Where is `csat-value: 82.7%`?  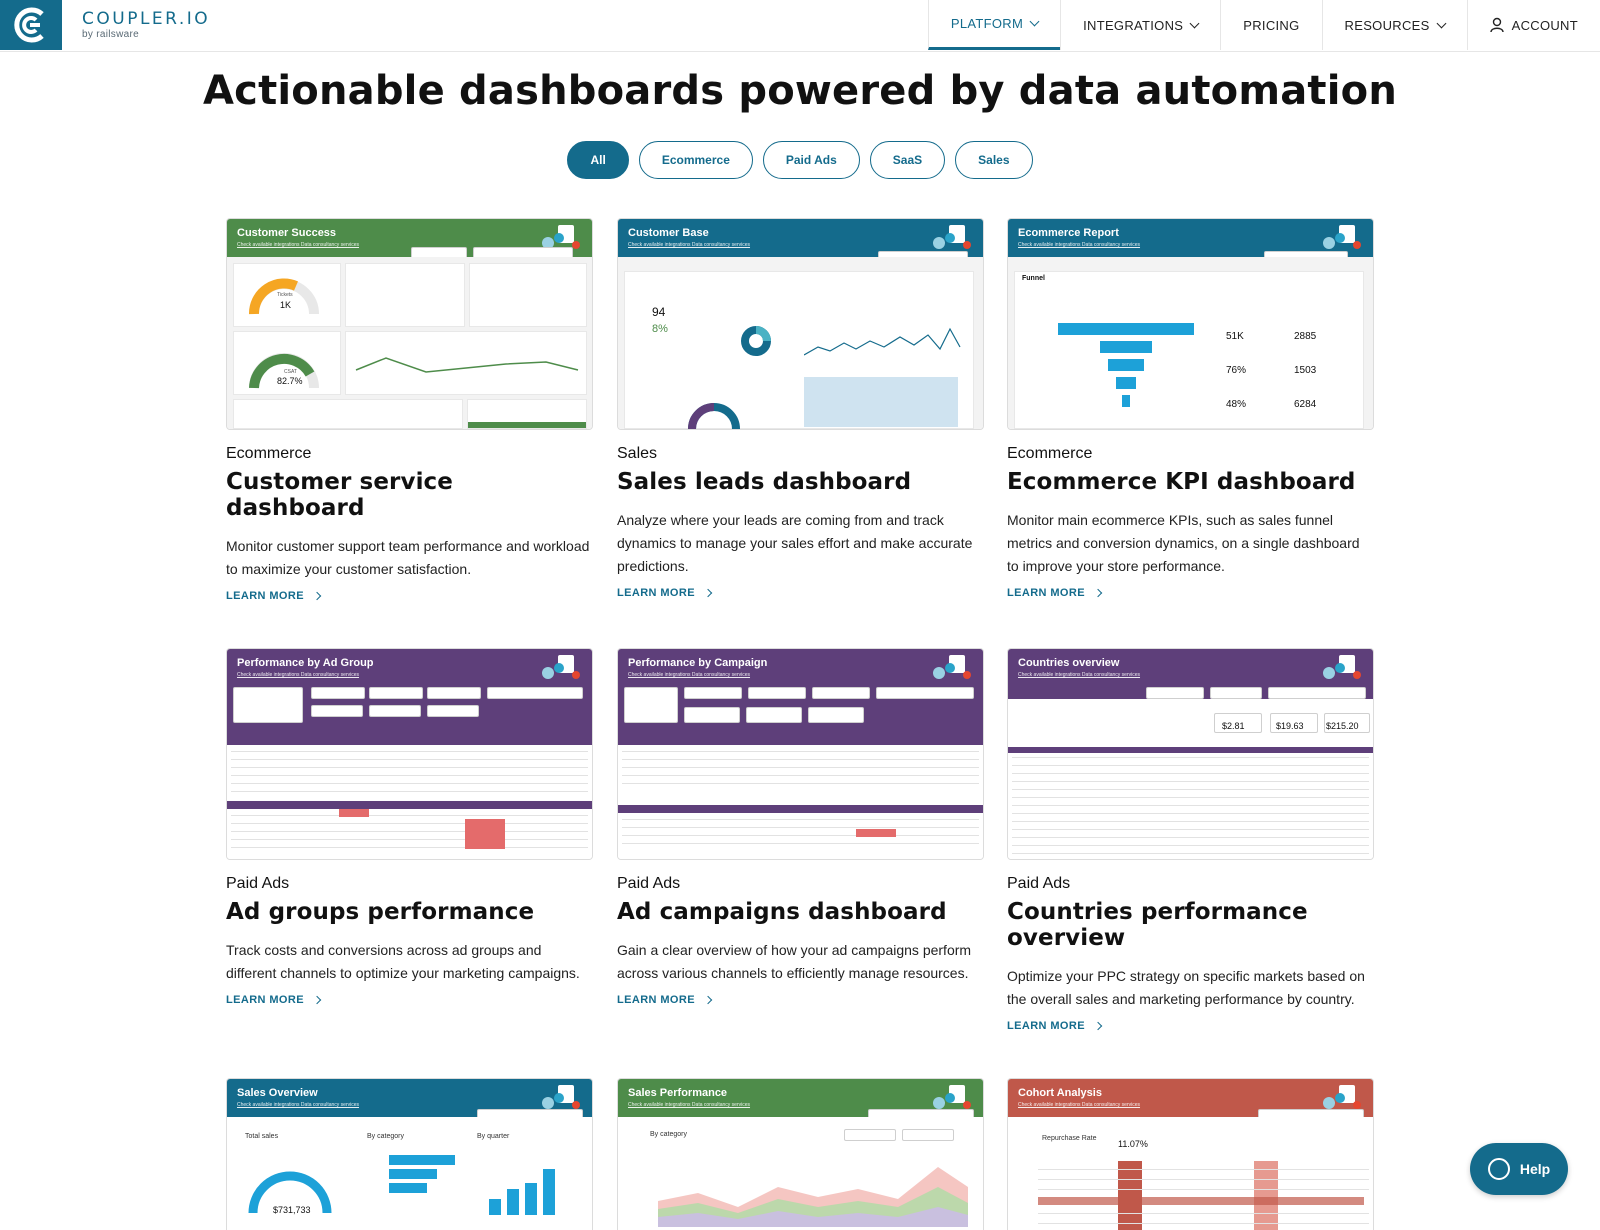
csat-value: 82.7% is located at coordinates (290, 381).